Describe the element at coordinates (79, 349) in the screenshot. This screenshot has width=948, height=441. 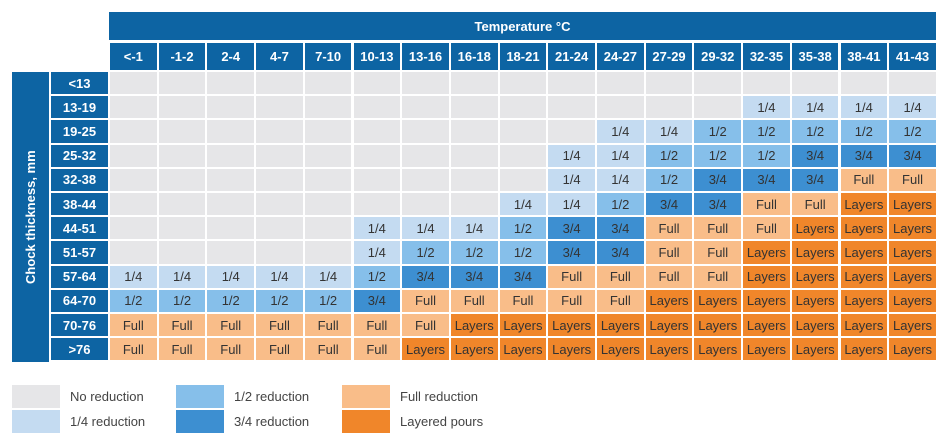
I see `row-header: >76` at that location.